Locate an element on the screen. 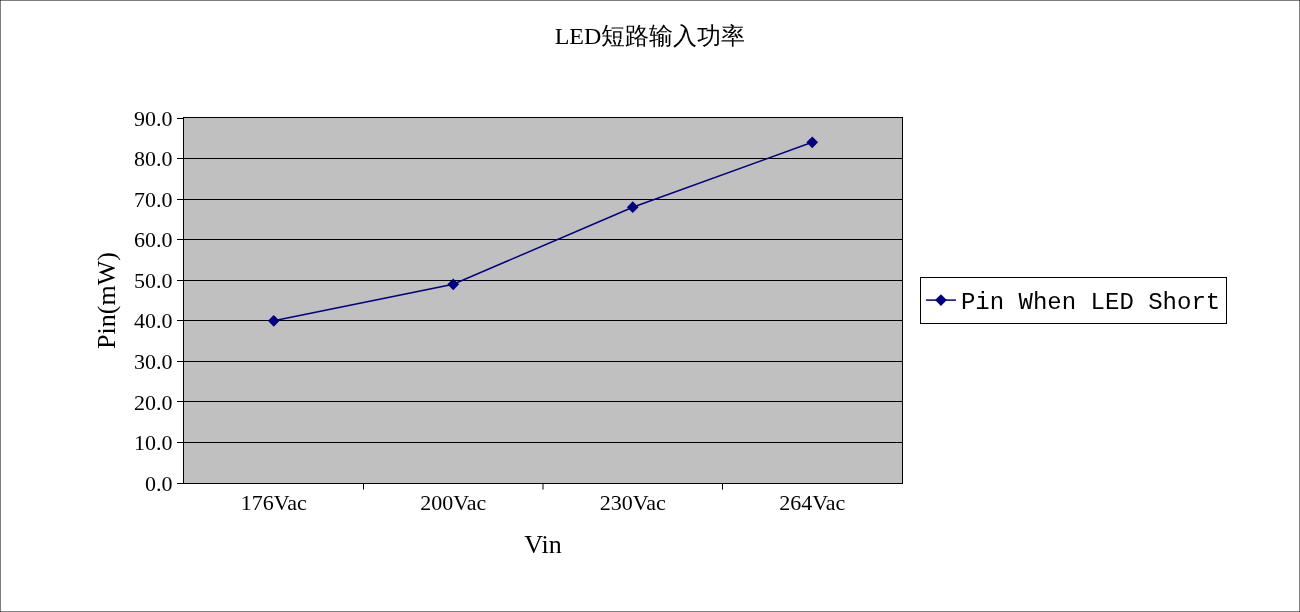  y-tick-label: 80.0 is located at coordinates (153, 159).